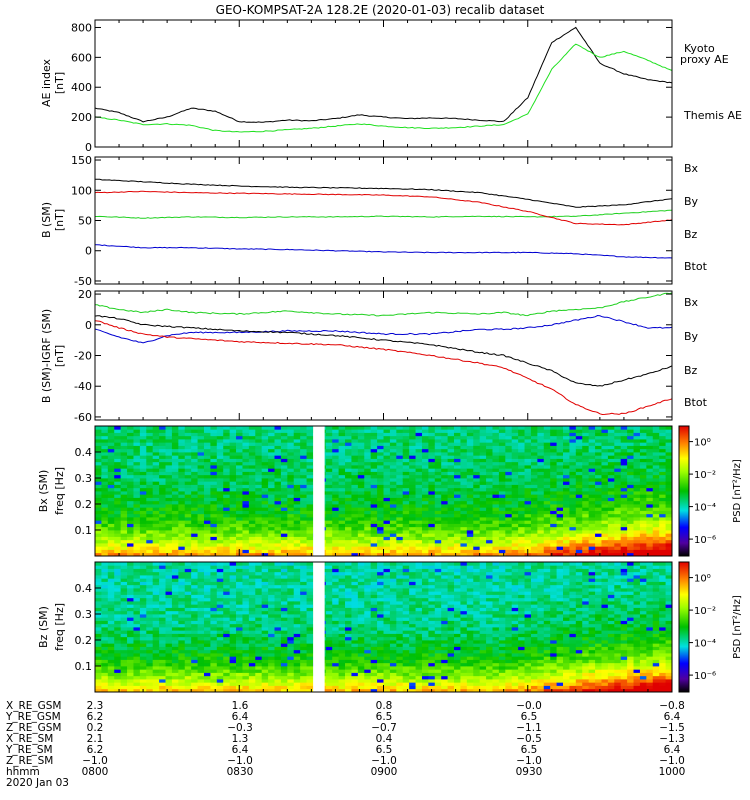 This screenshot has height=800, width=750. What do you see at coordinates (684, 491) in the screenshot?
I see `bxspec-colorbar` at bounding box center [684, 491].